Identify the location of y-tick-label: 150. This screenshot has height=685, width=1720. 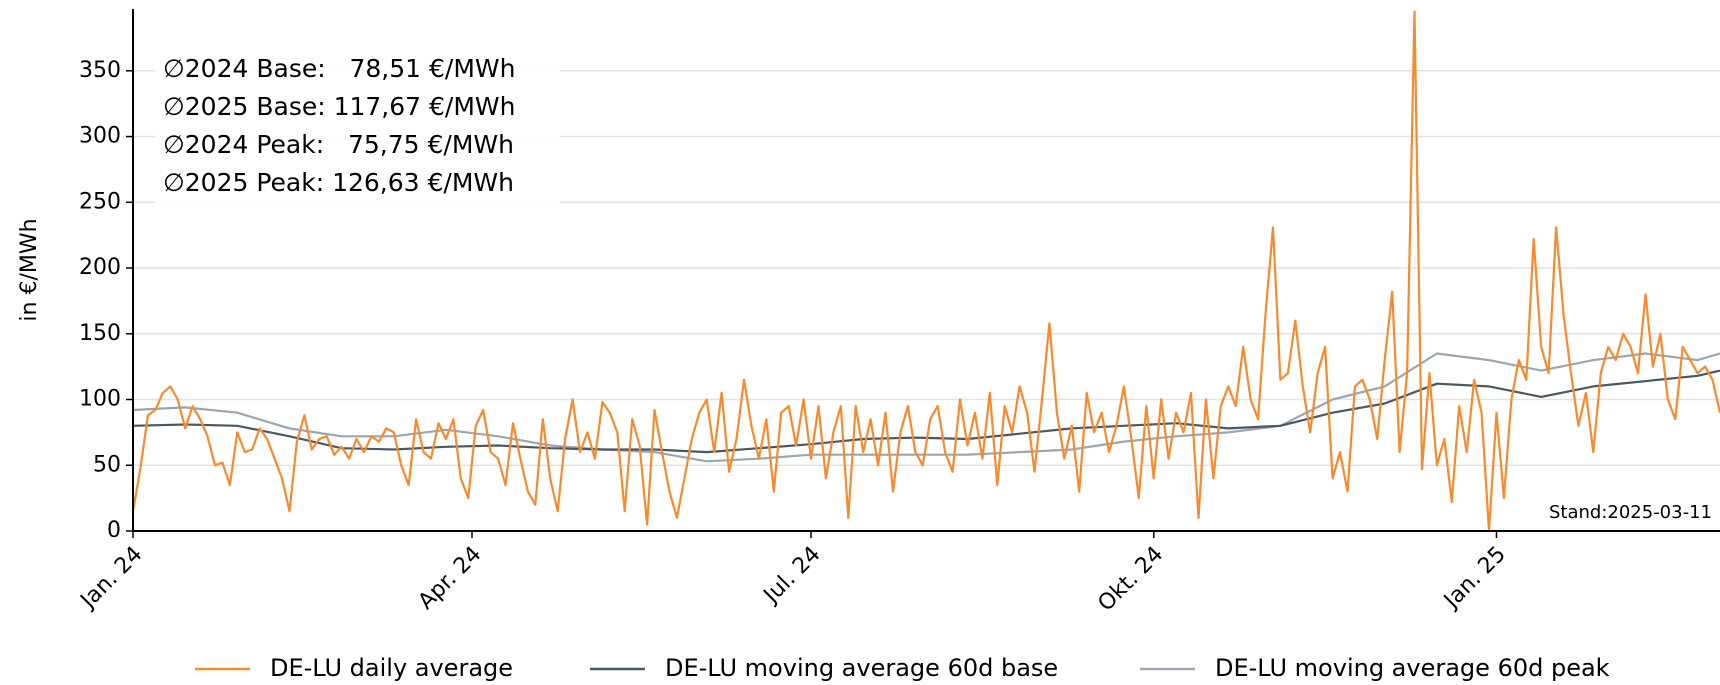
(100, 333).